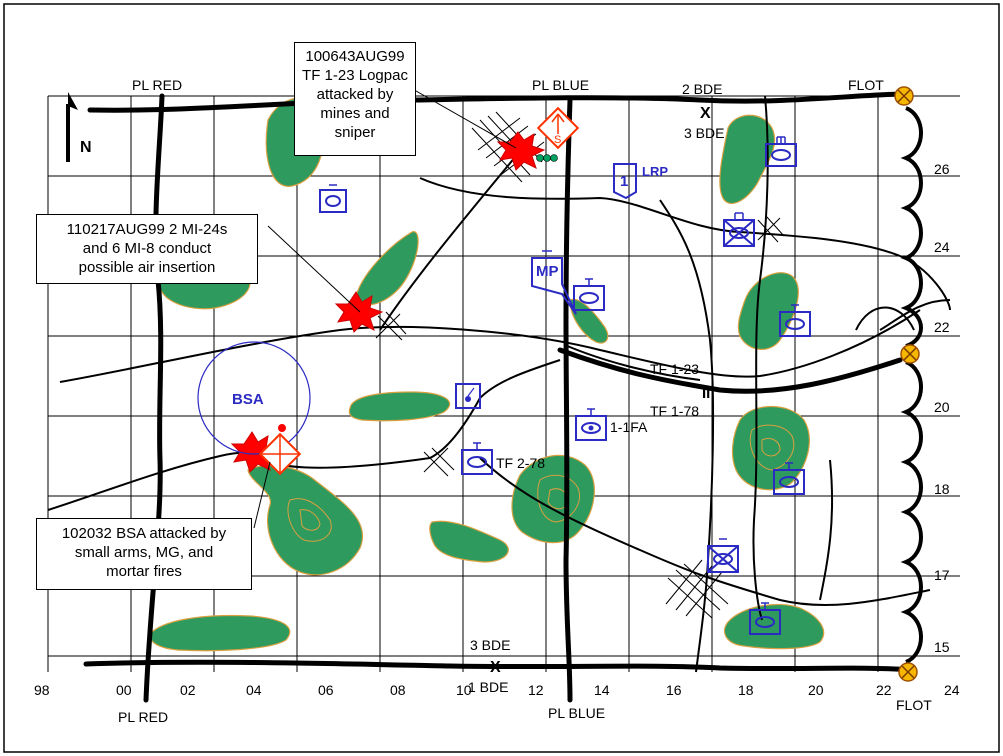  What do you see at coordinates (554, 282) in the screenshot?
I see `unit-symbol-mp` at bounding box center [554, 282].